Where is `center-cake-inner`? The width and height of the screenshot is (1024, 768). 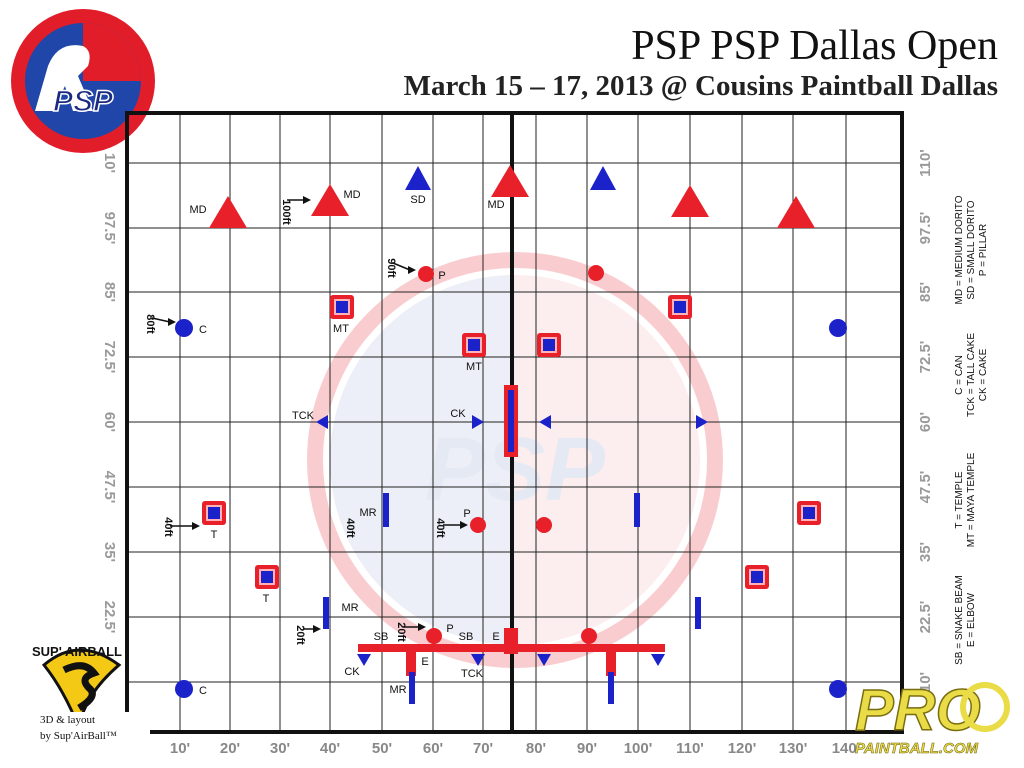
center-cake-inner is located at coordinates (511, 421).